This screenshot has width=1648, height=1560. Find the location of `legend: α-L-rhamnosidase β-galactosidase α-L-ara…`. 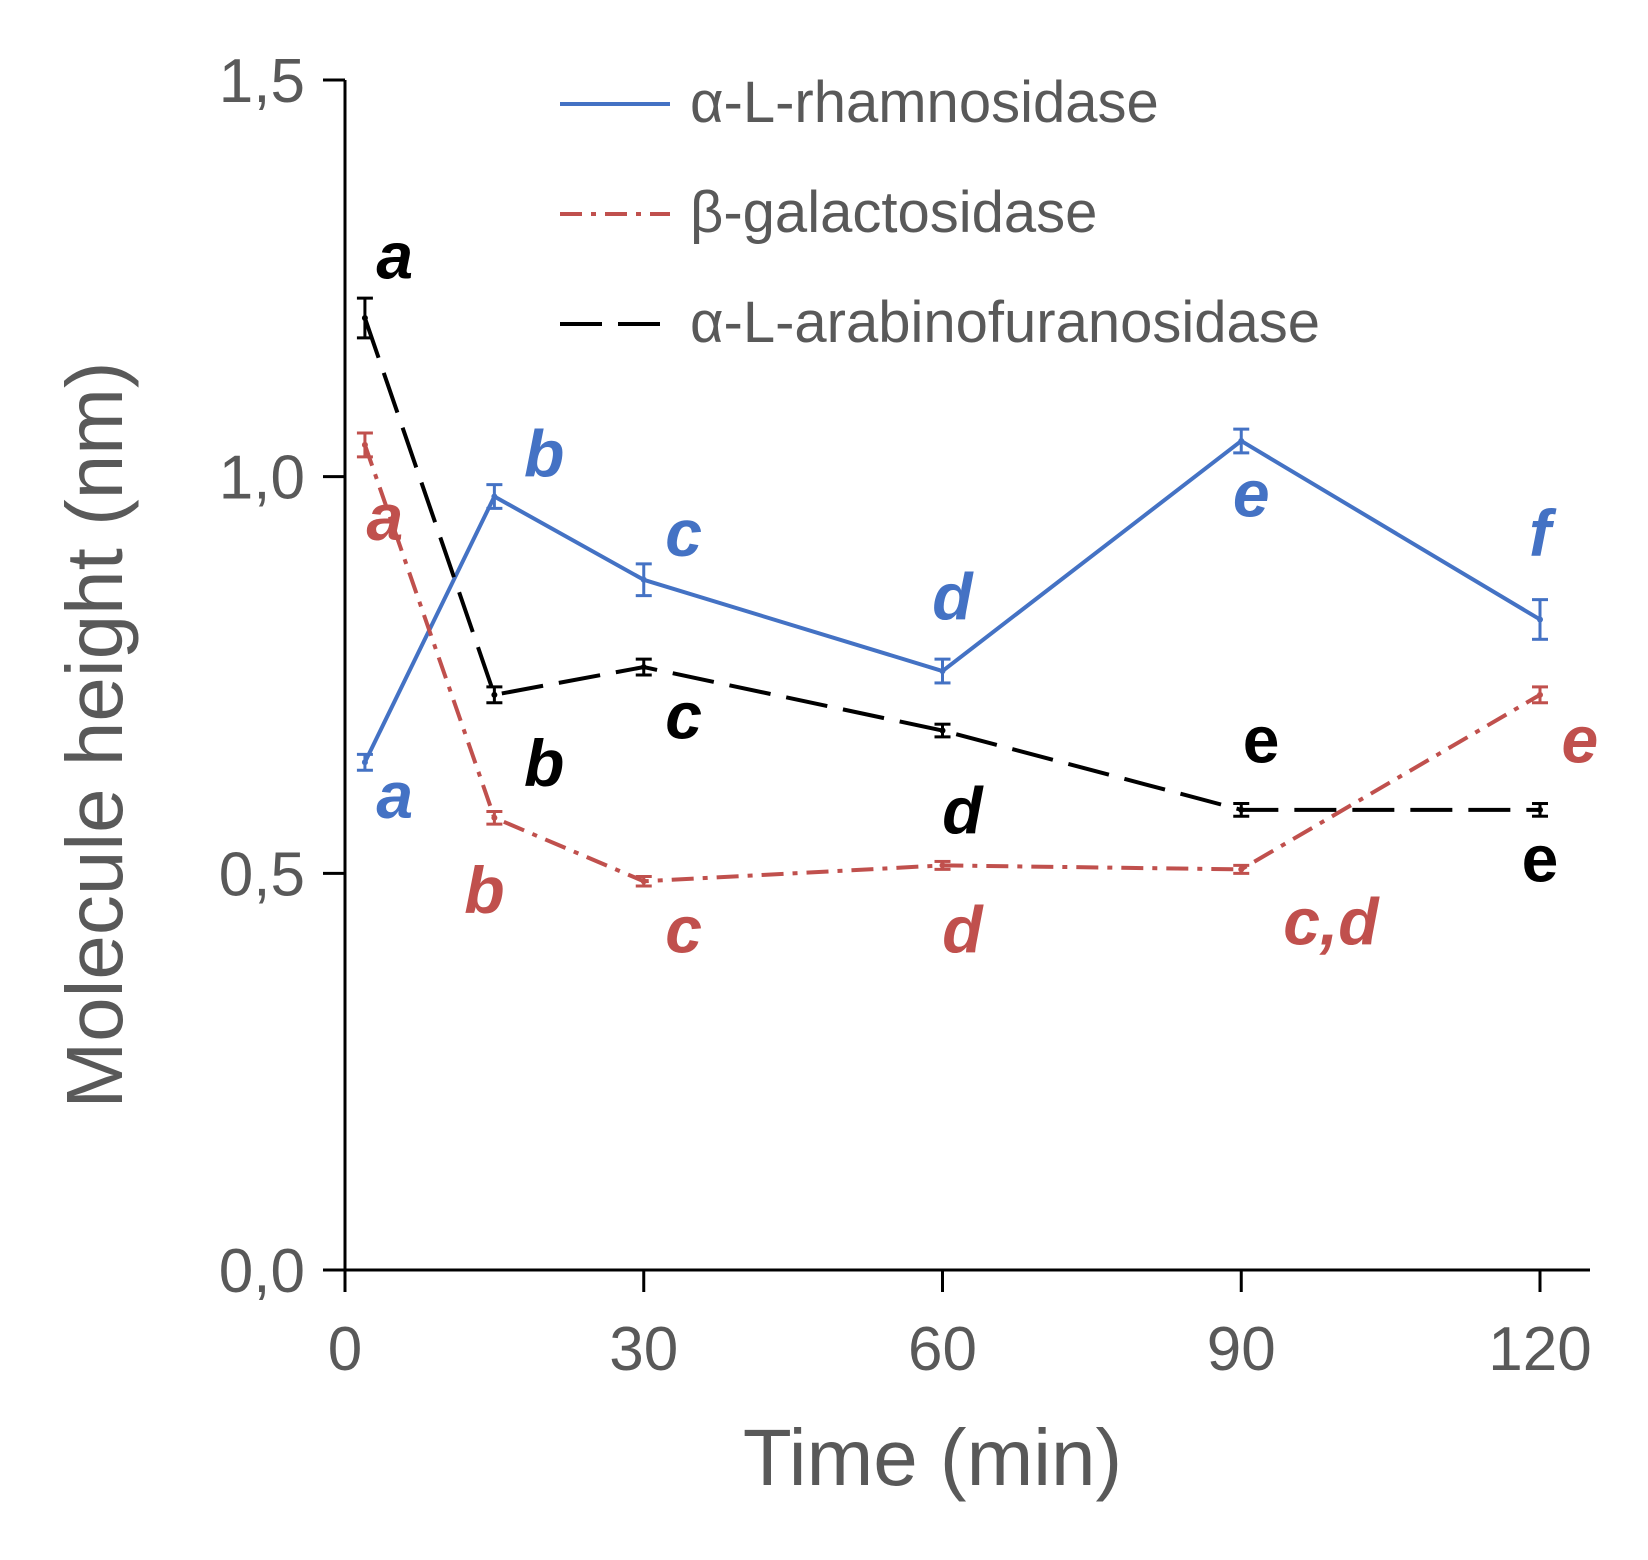

legend: α-L-rhamnosidase β-galactosidase α-L-ara… is located at coordinates (940, 212).